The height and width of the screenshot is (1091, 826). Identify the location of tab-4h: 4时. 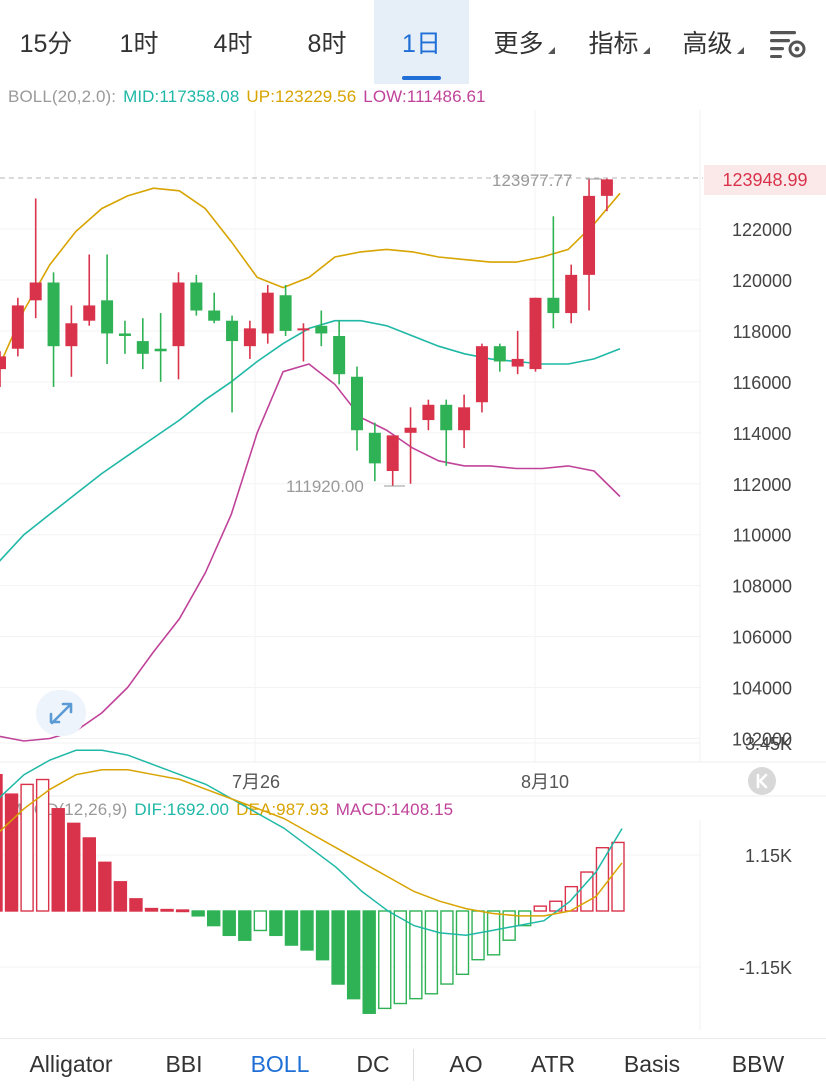
(233, 44).